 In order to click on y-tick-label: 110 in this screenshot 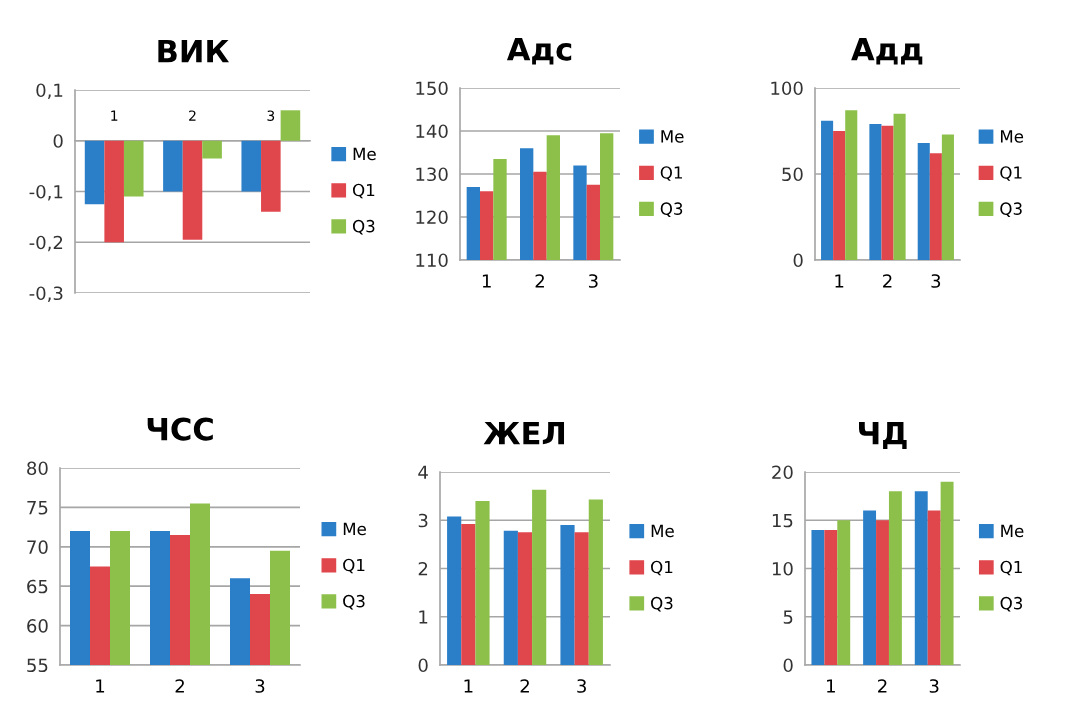, I will do `click(432, 260)`.